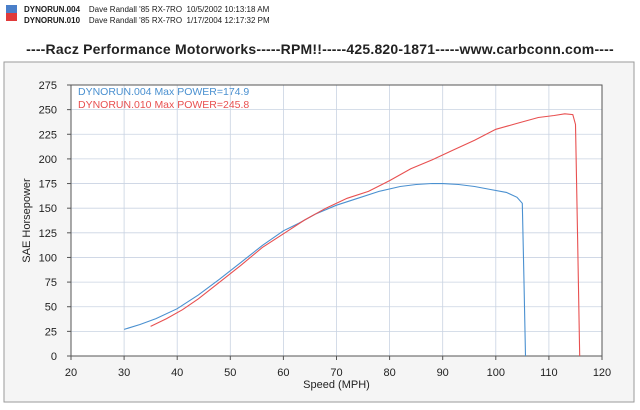  Describe the element at coordinates (602, 373) in the screenshot. I see `x-tick-label: 120` at that location.